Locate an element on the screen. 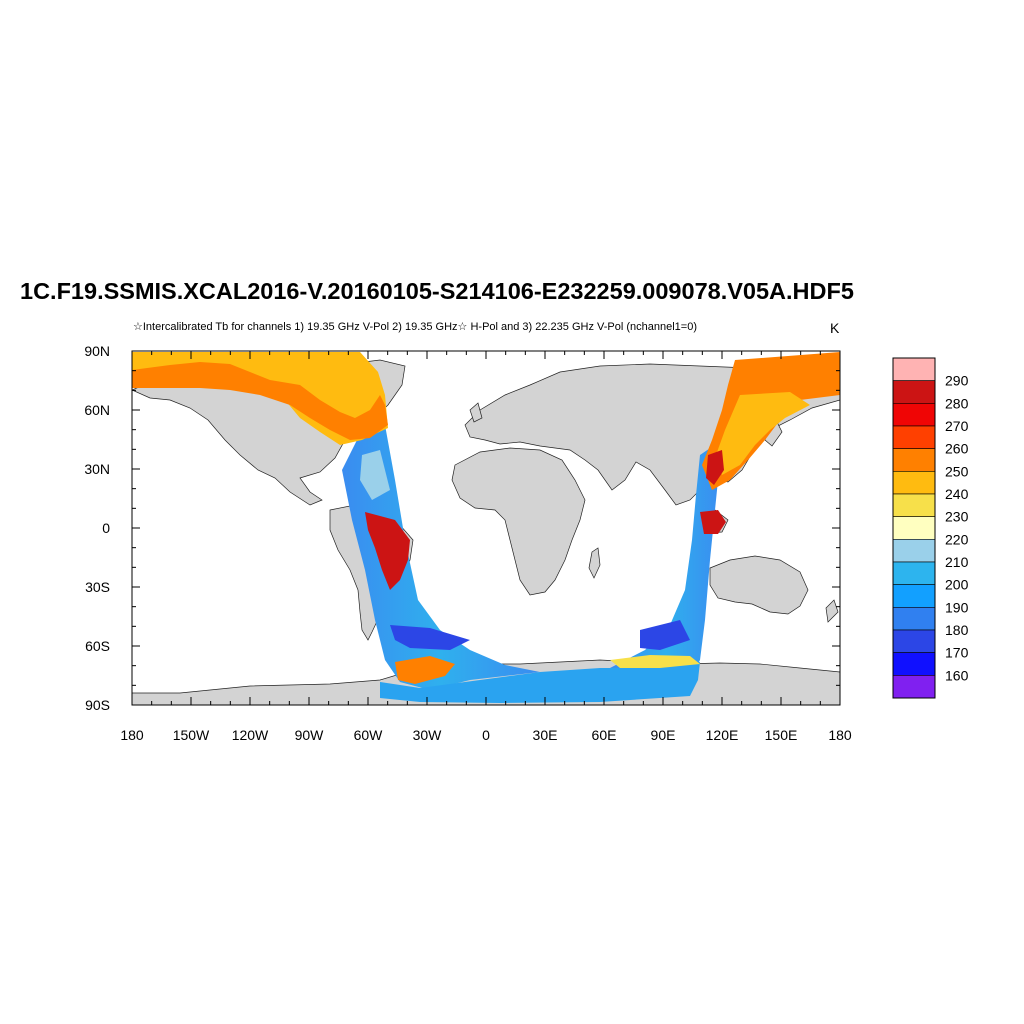  land-africa is located at coordinates (518, 521).